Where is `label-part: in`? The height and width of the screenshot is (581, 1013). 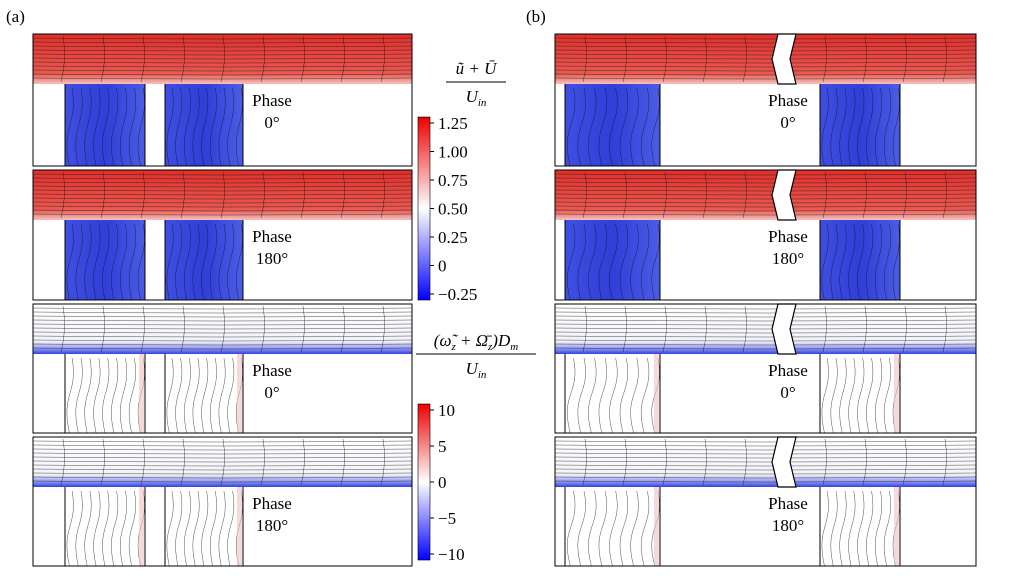 label-part: in is located at coordinates (482, 375).